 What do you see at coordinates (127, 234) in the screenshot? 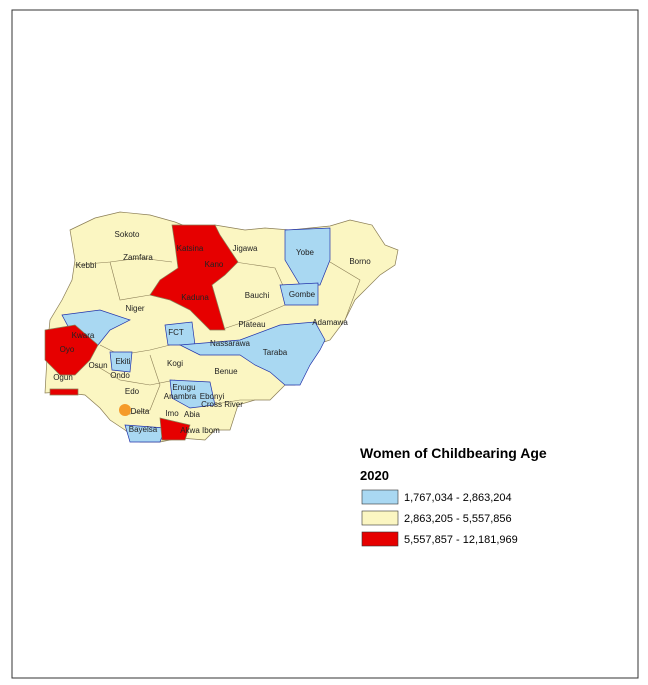
I see `state-label: Sokoto` at bounding box center [127, 234].